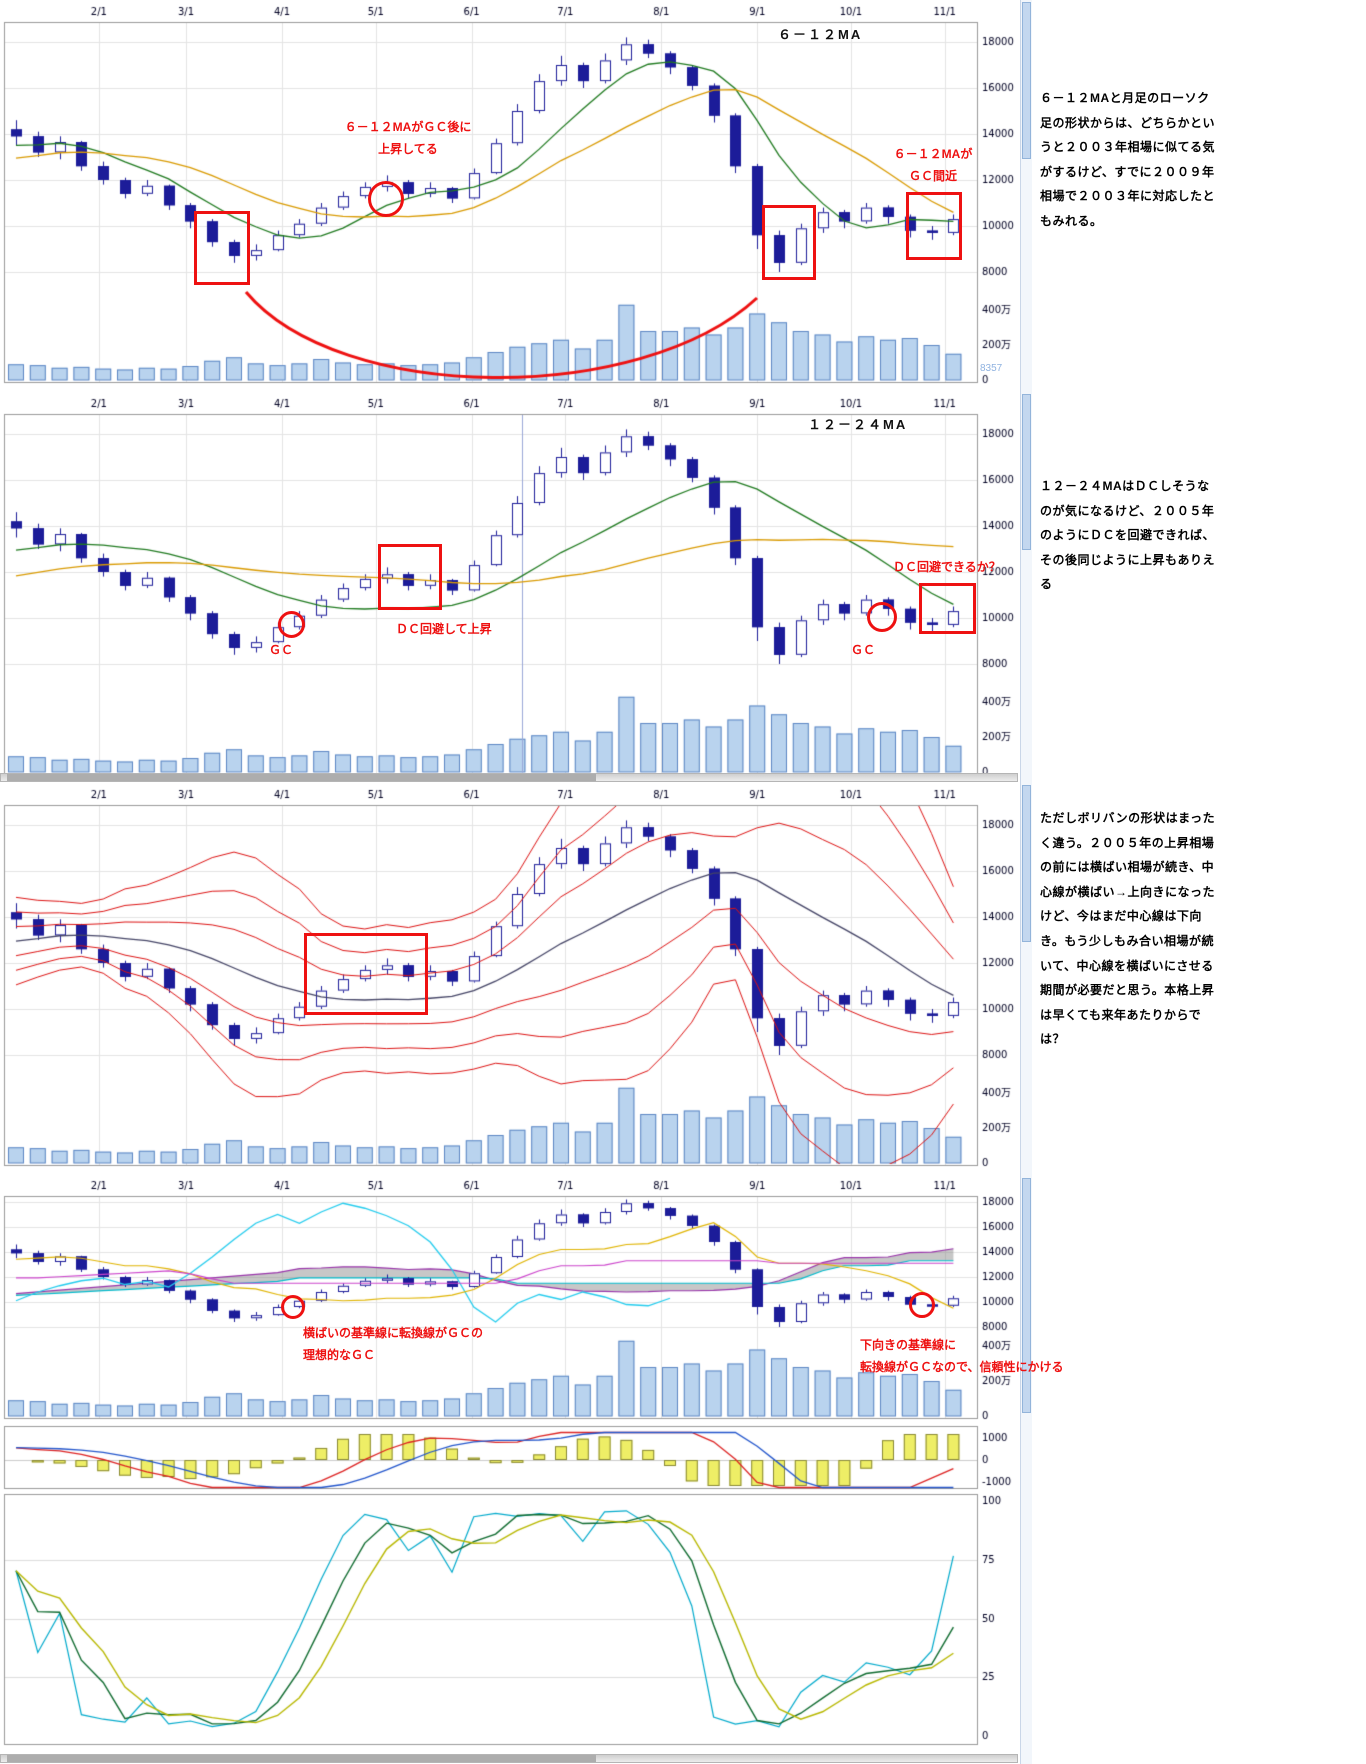  I want to click on annotation-gc-near: ６－１２MAが ＧＣ間近, so click(933, 165).